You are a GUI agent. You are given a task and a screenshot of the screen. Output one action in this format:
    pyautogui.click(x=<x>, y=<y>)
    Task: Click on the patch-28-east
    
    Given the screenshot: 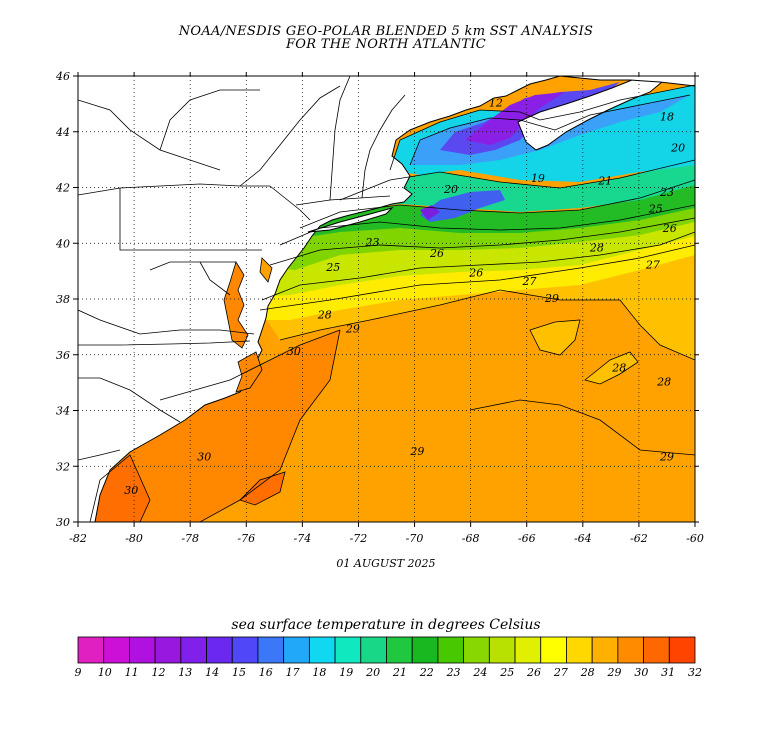 What is the action you would take?
    pyautogui.click(x=611, y=368)
    